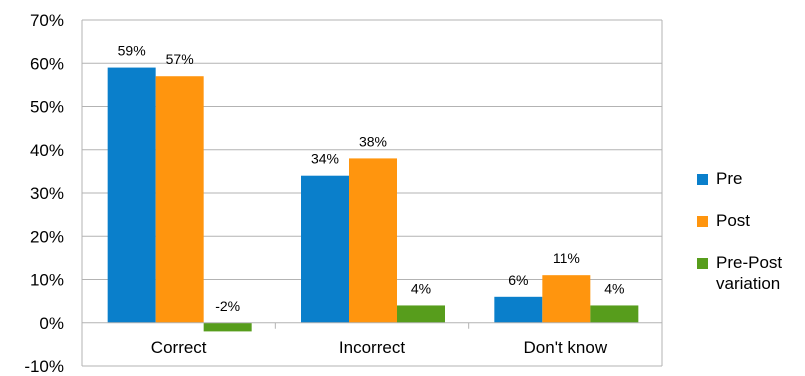 Image resolution: width=805 pixels, height=376 pixels. I want to click on data-label: 6%, so click(518, 280).